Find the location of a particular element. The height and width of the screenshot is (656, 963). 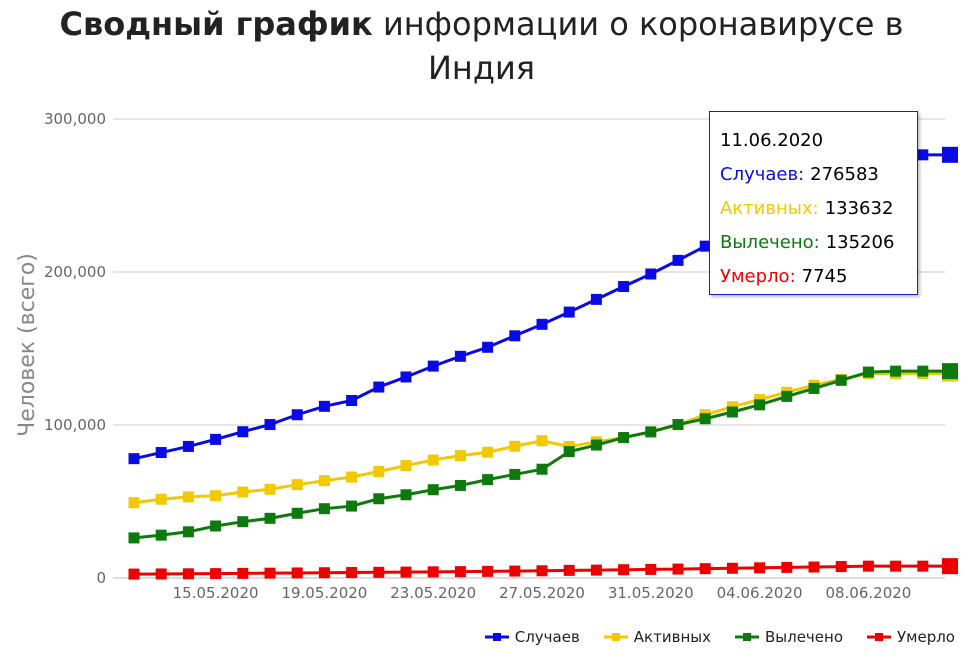

legend-item: Активных is located at coordinates (657, 637).